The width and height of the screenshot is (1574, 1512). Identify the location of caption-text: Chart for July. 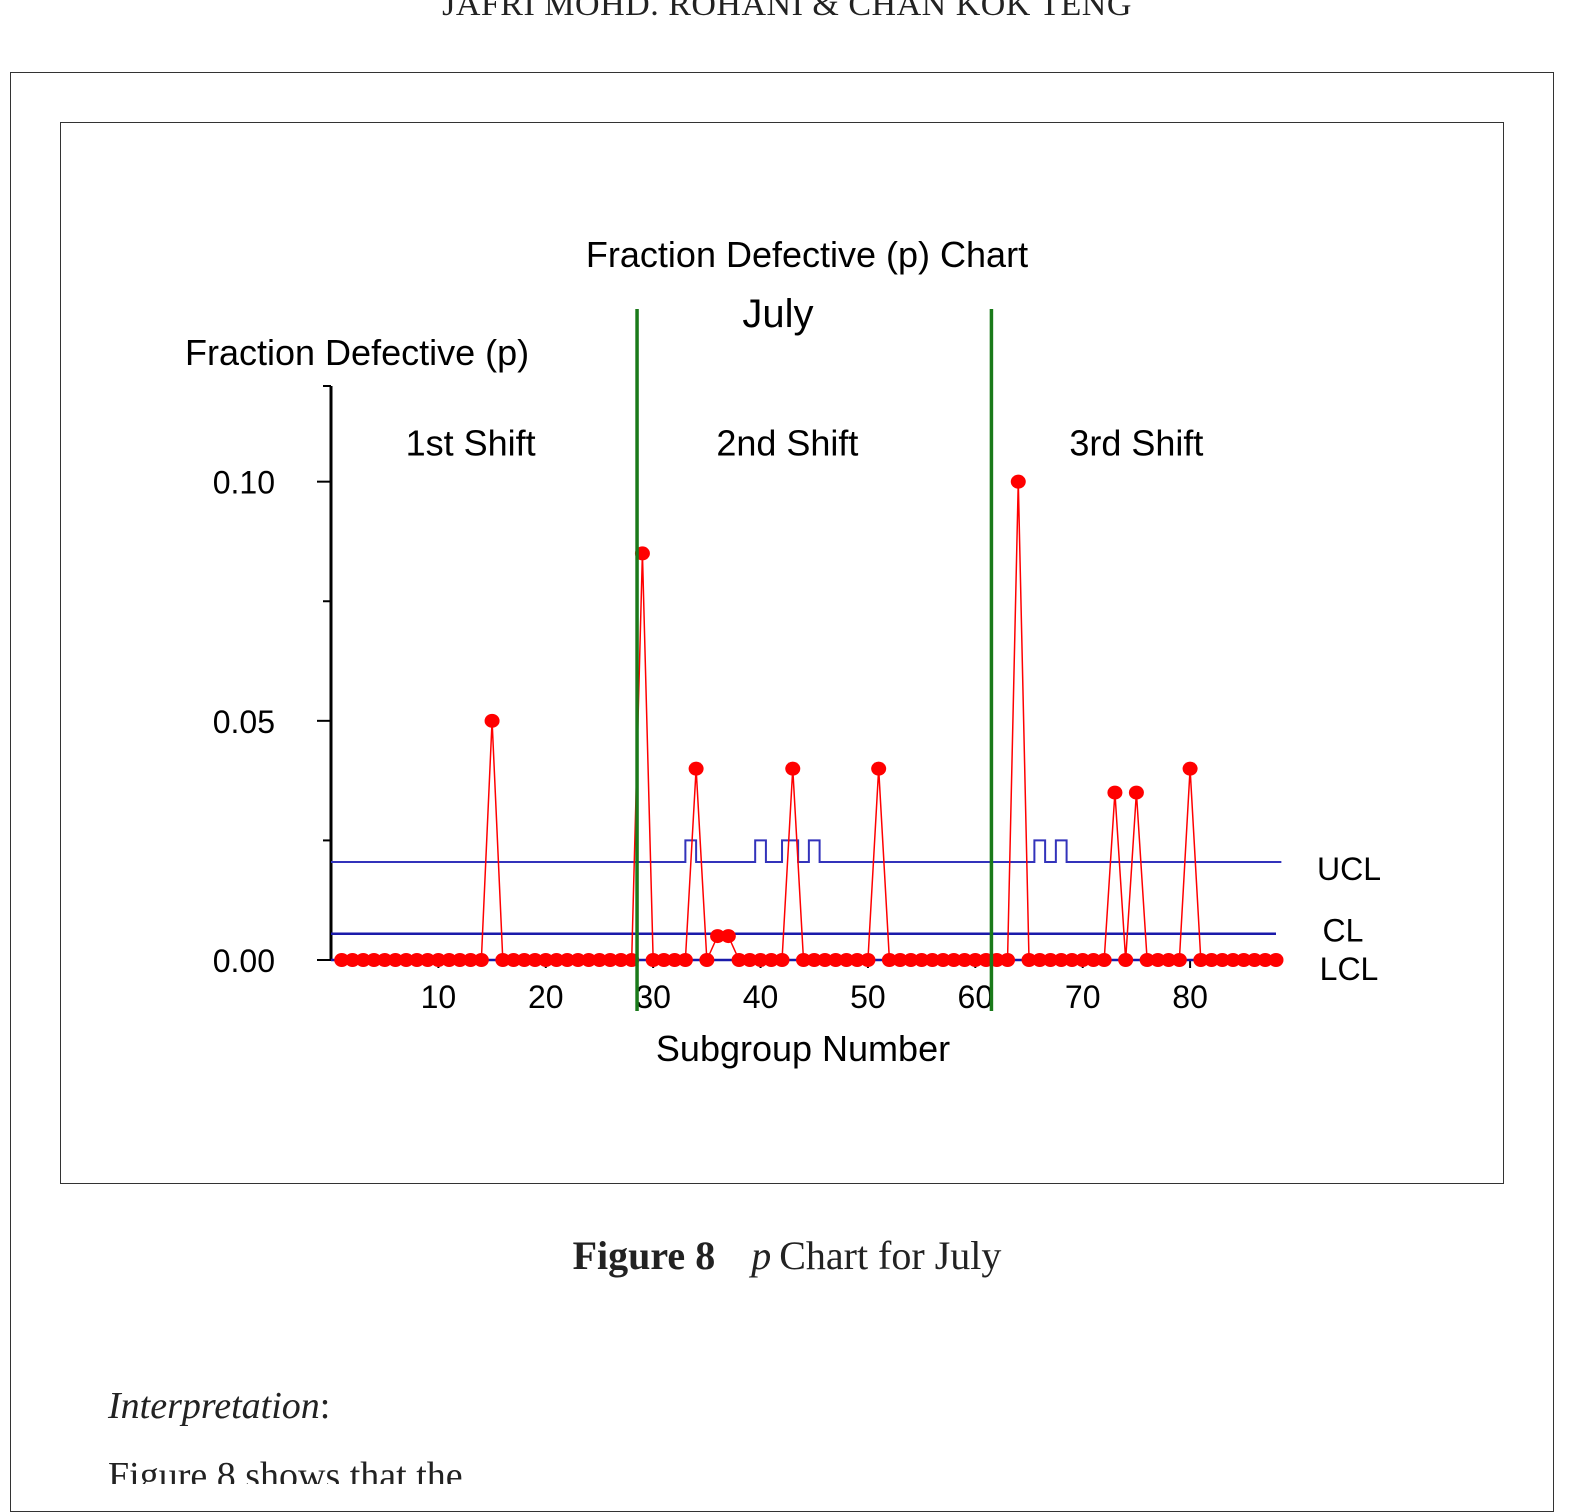
(890, 1255).